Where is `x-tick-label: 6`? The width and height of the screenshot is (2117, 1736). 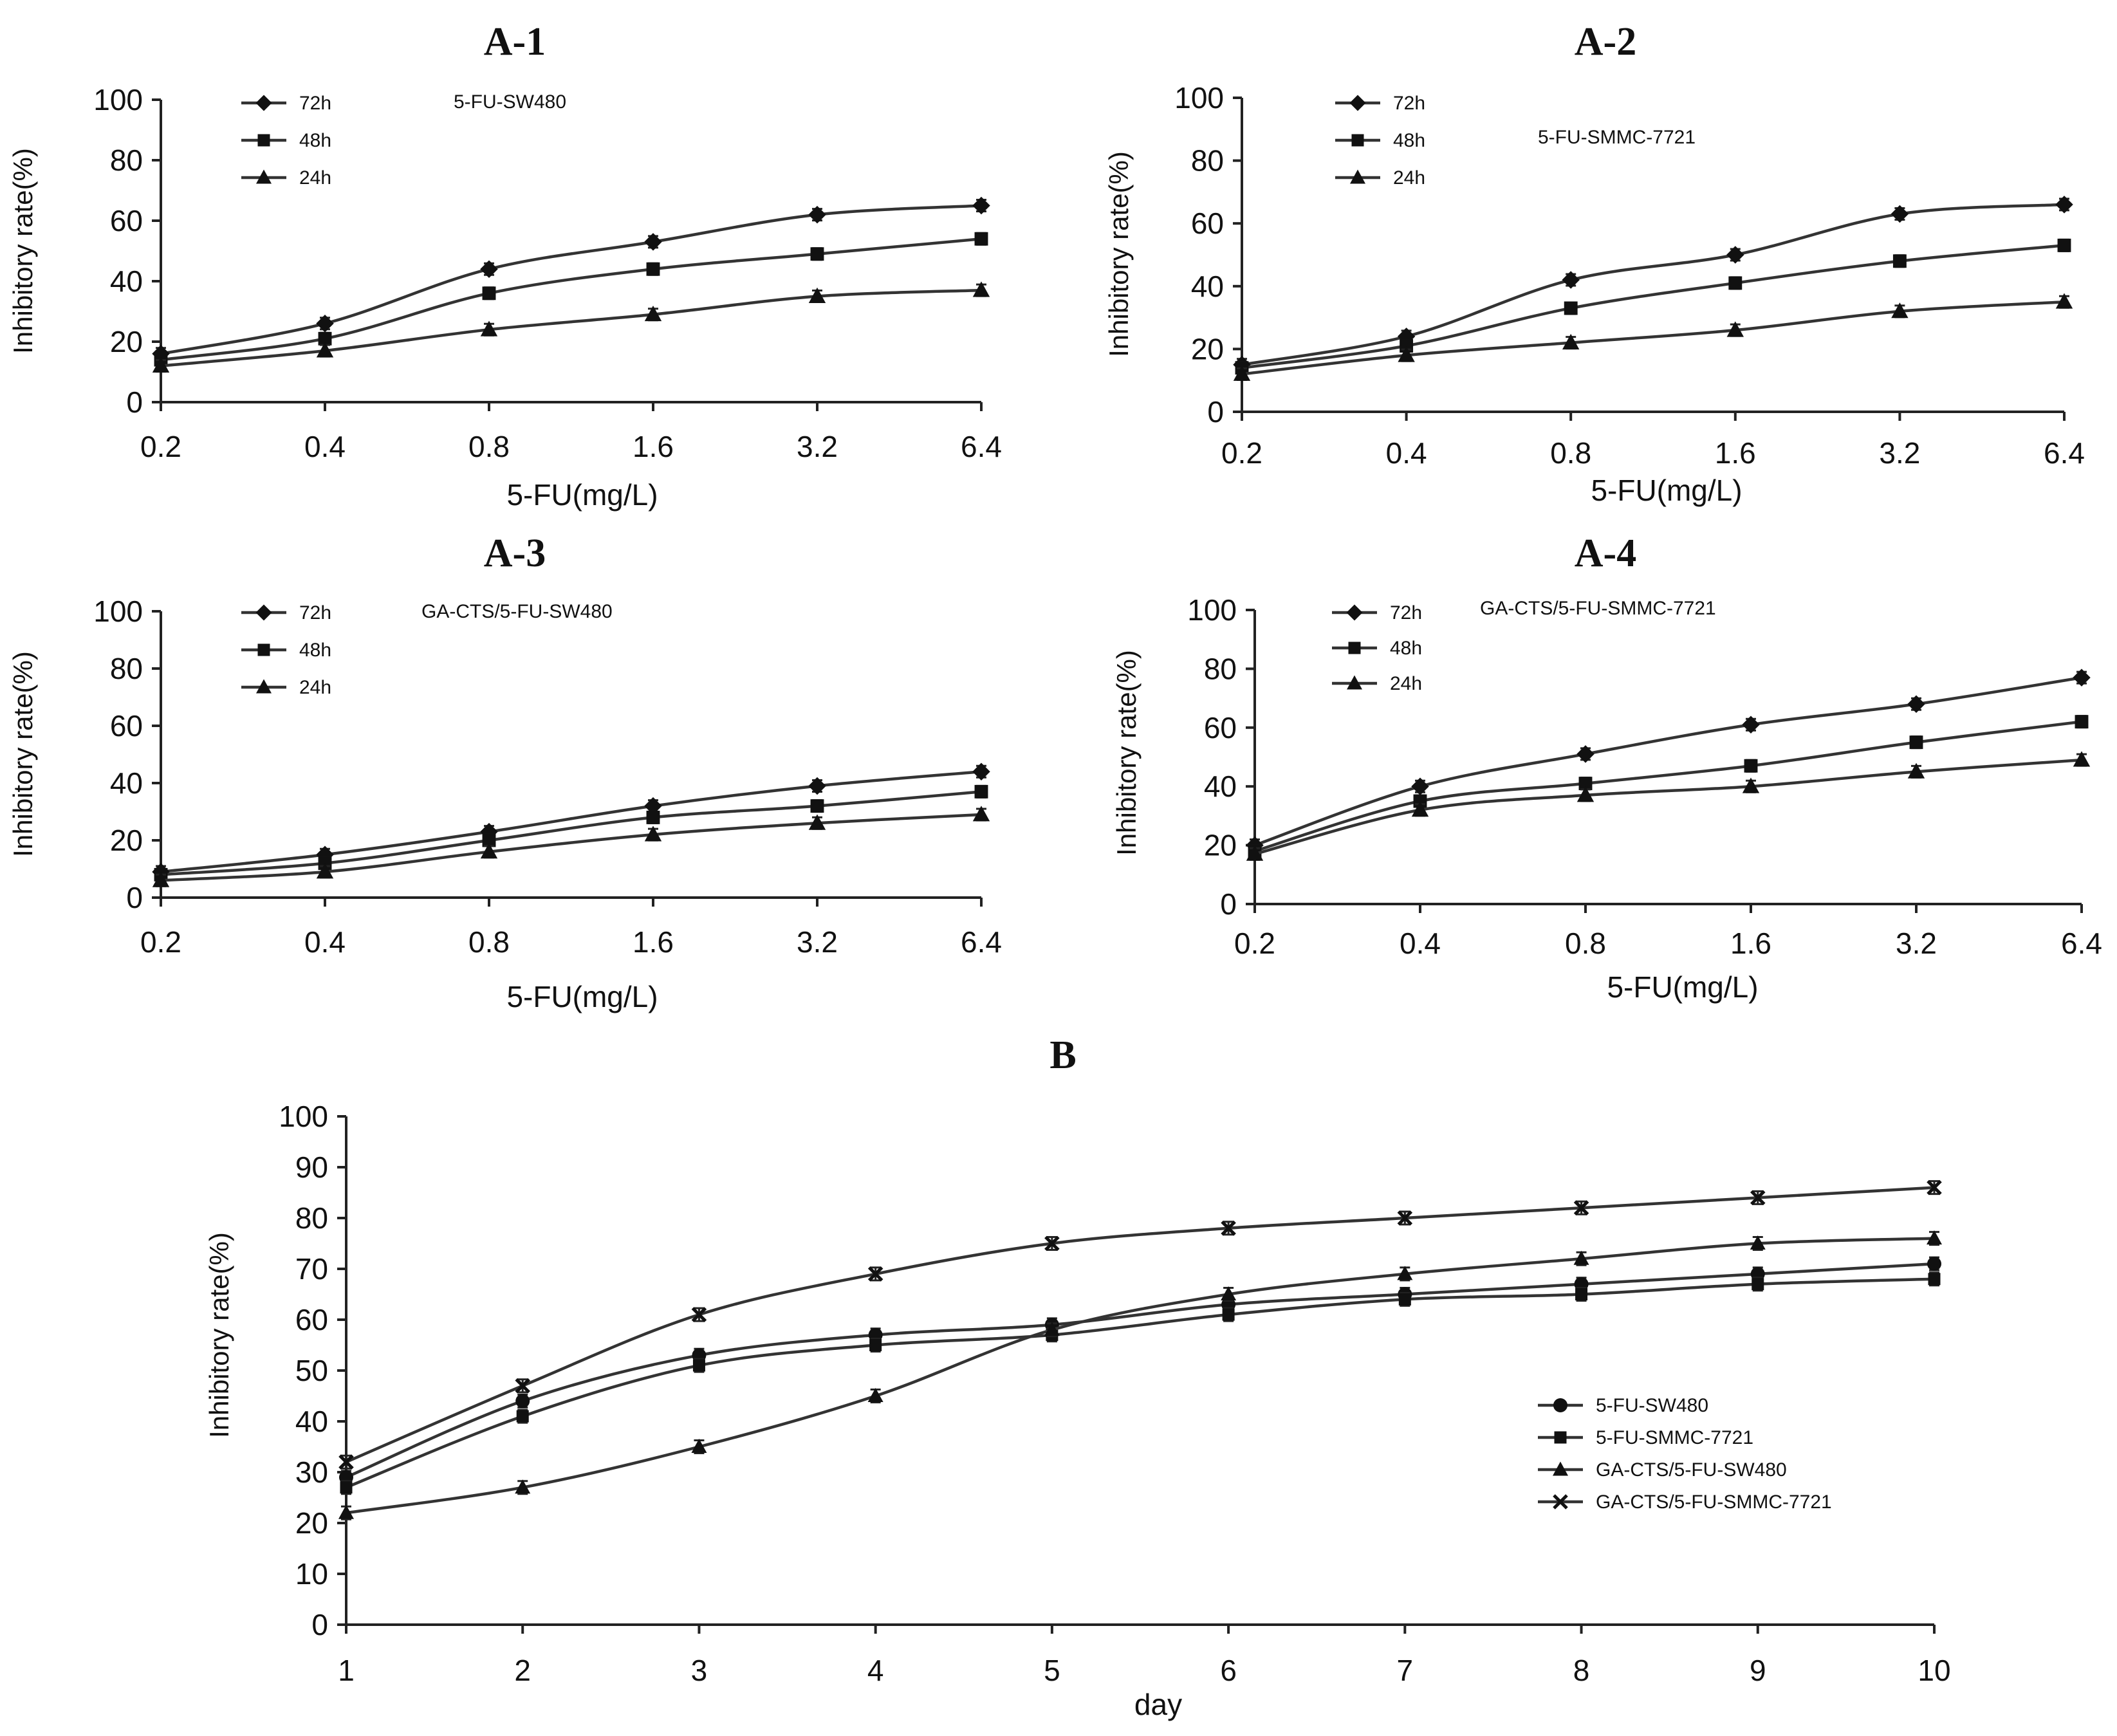 x-tick-label: 6 is located at coordinates (1228, 1670).